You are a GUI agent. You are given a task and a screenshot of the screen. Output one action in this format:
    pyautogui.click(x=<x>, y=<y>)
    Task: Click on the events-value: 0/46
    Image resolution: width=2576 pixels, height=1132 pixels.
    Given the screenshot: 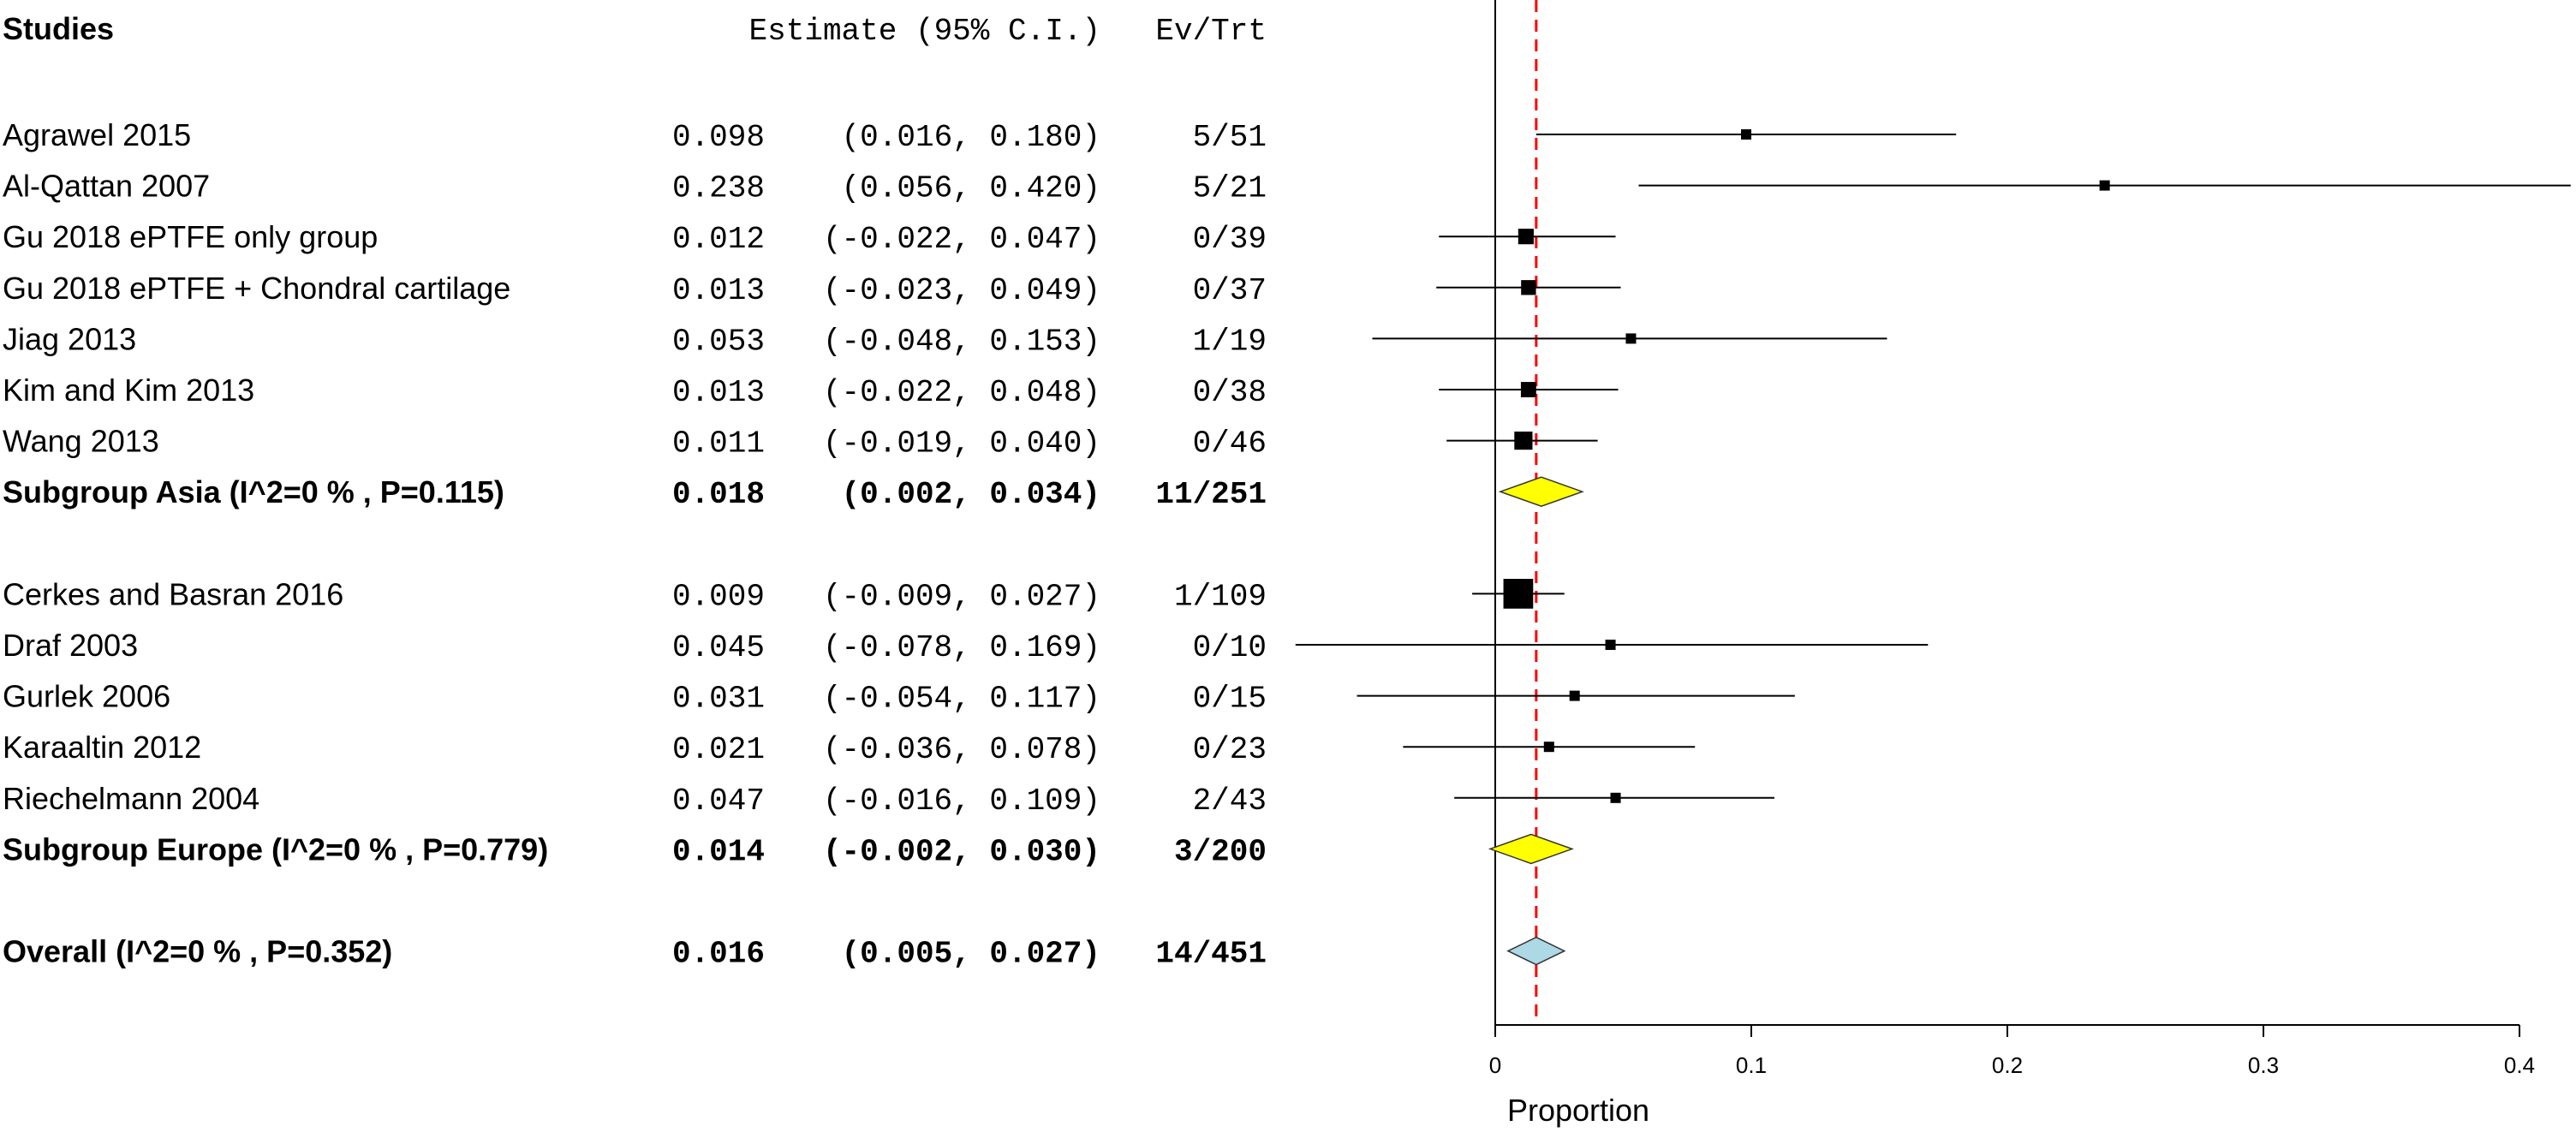 What is the action you would take?
    pyautogui.click(x=1230, y=444)
    